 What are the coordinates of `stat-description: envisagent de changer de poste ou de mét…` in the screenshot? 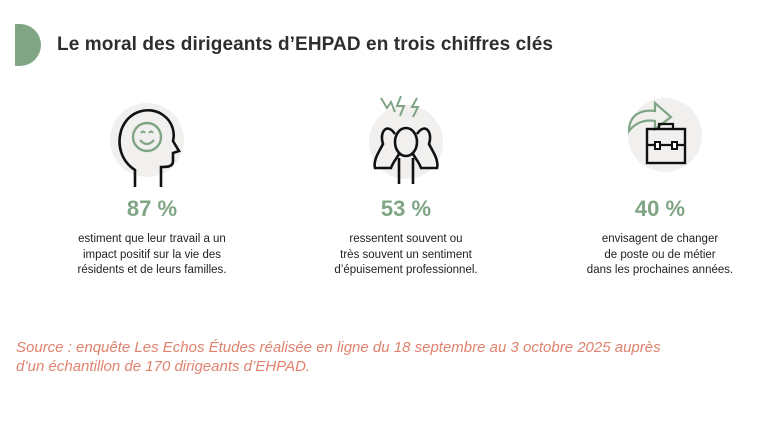 It's located at (646, 255).